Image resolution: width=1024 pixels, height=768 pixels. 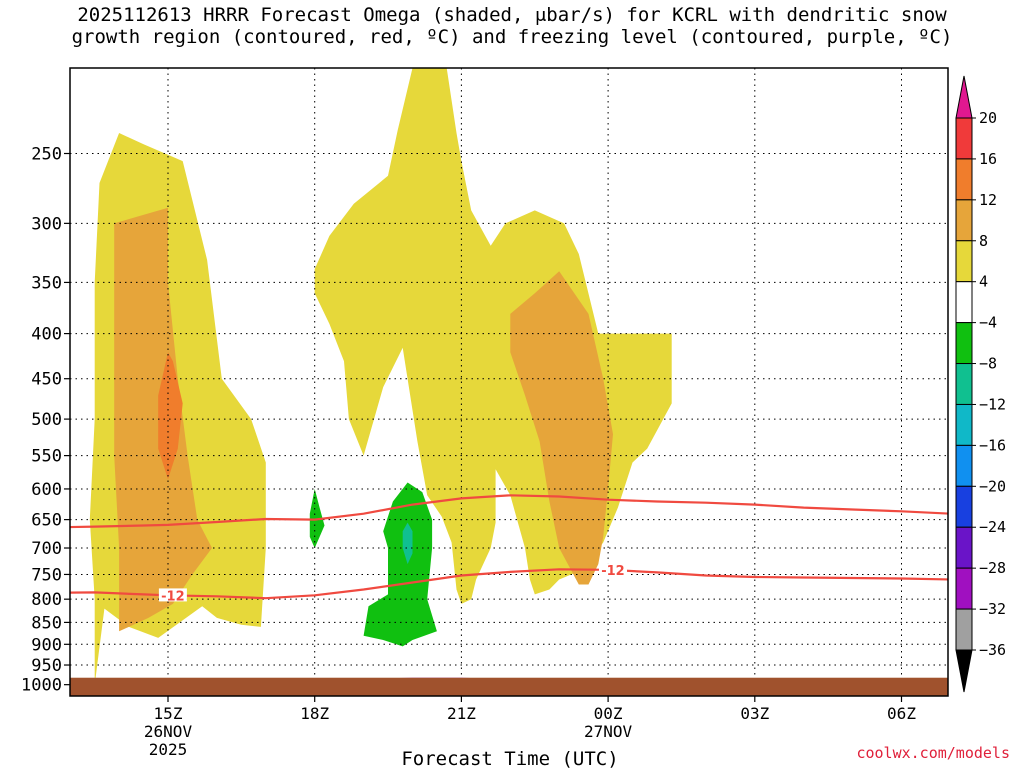 I want to click on y-tick-label-650: 650, so click(x=46, y=521).